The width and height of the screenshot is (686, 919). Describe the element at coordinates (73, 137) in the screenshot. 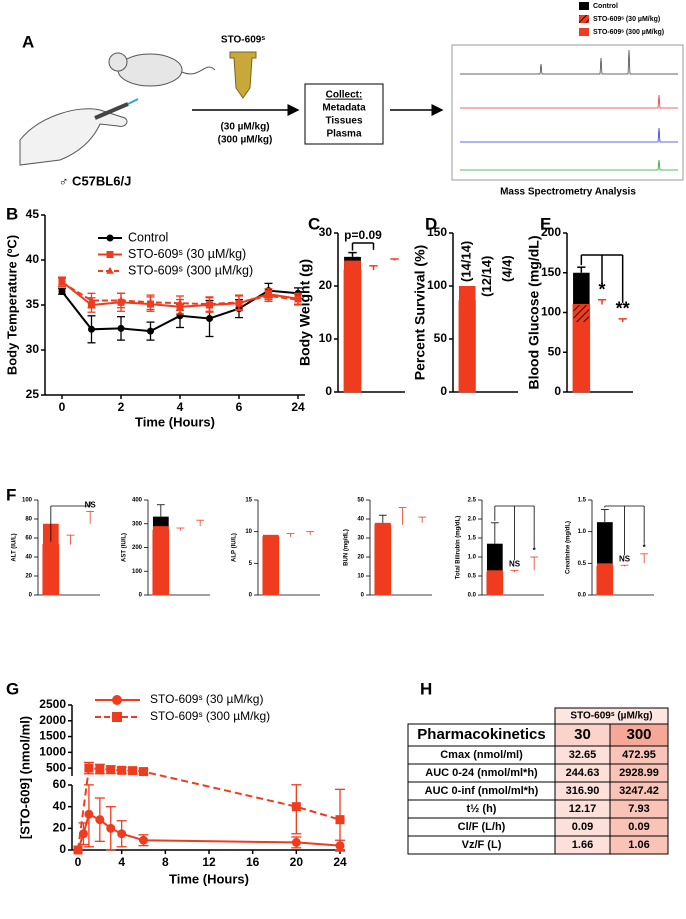

I see `hand` at that location.